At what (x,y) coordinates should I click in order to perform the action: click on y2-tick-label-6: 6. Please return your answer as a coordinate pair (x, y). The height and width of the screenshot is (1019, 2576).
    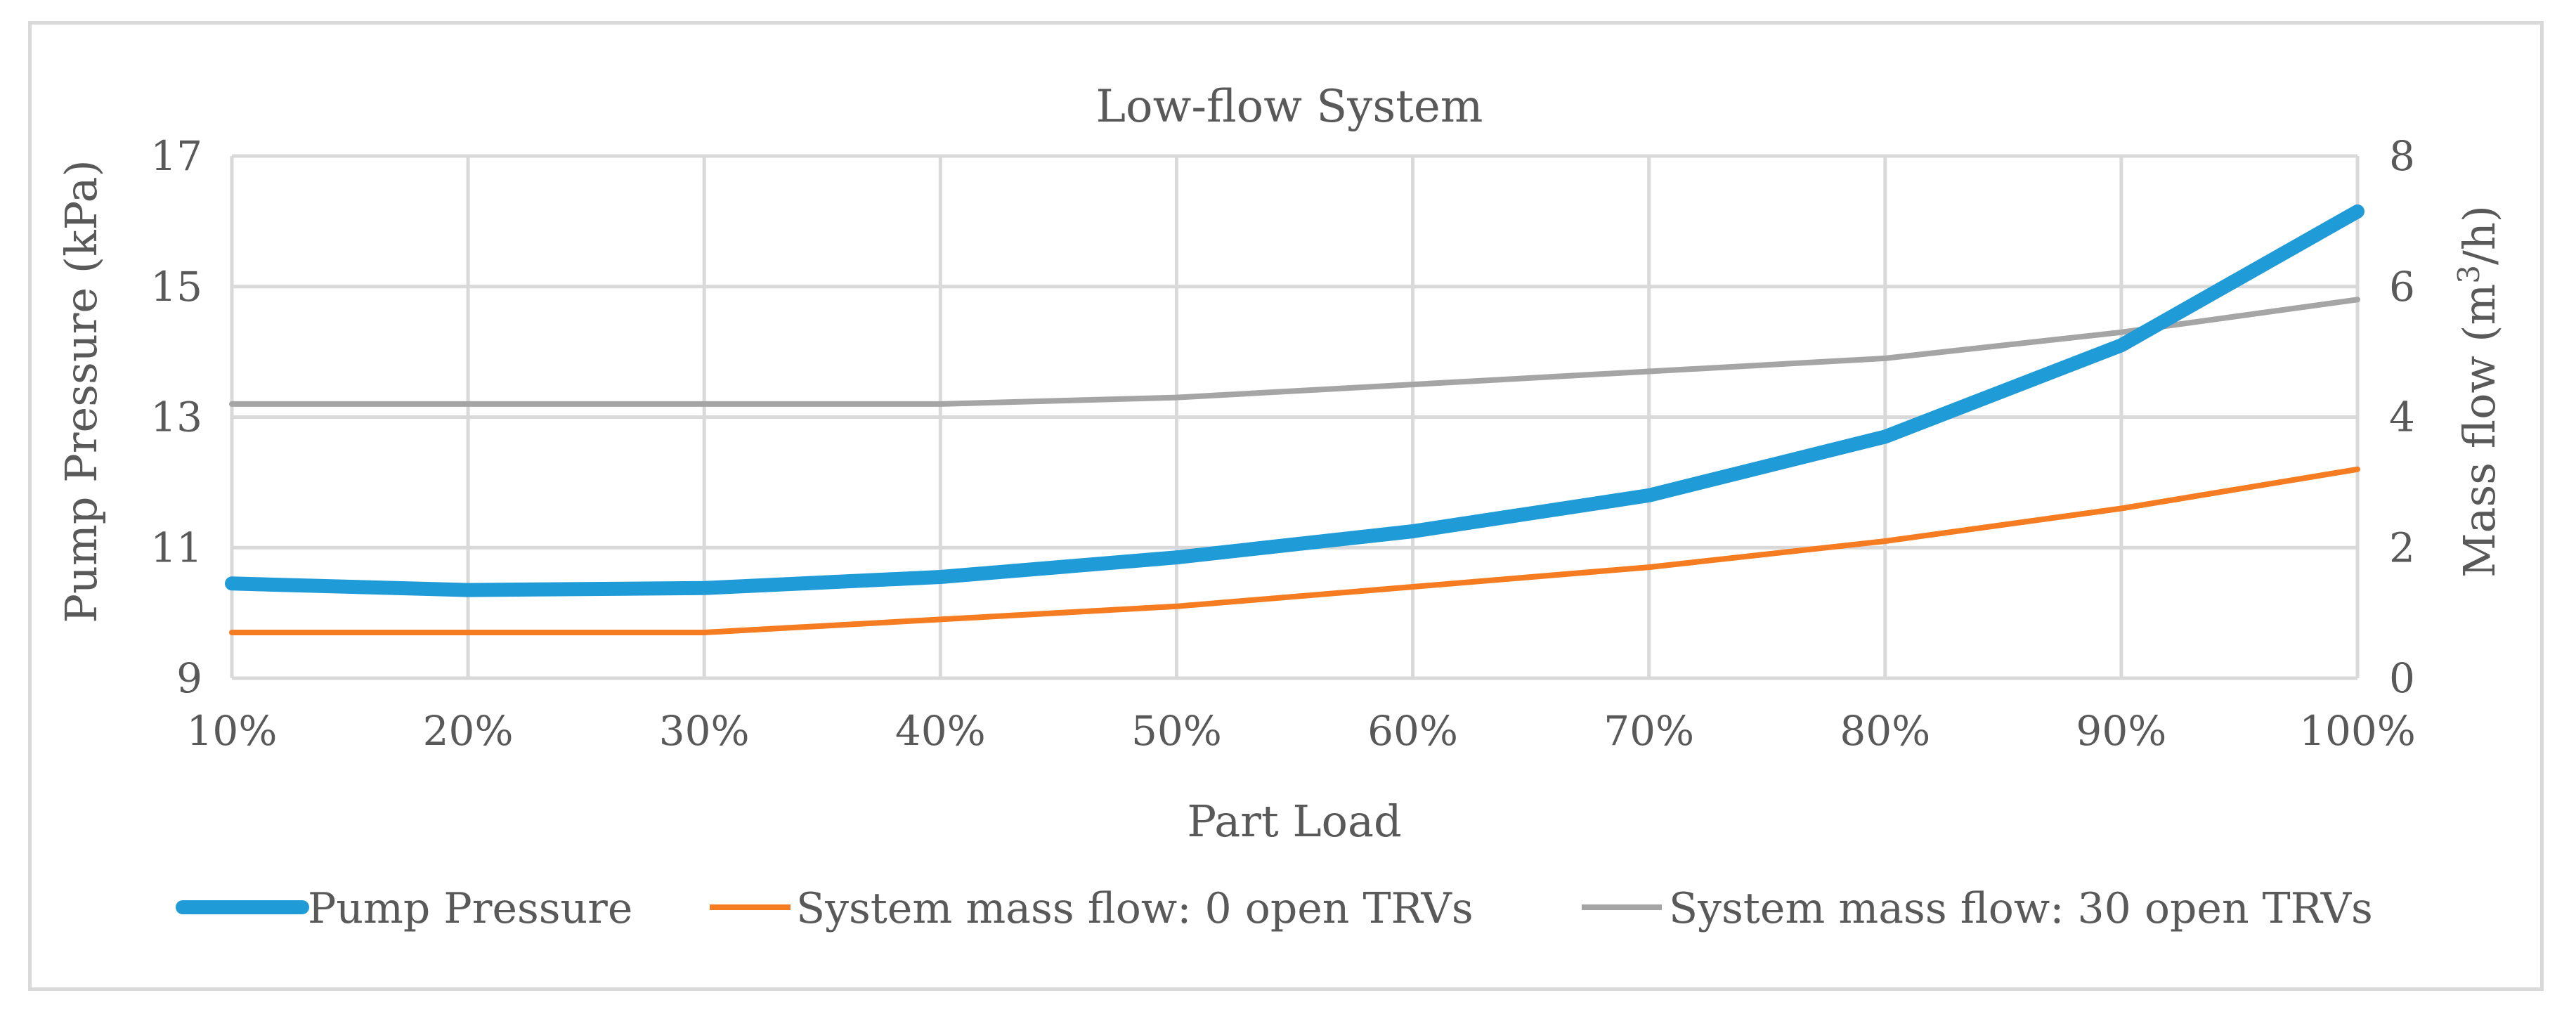
    Looking at the image, I should click on (2402, 287).